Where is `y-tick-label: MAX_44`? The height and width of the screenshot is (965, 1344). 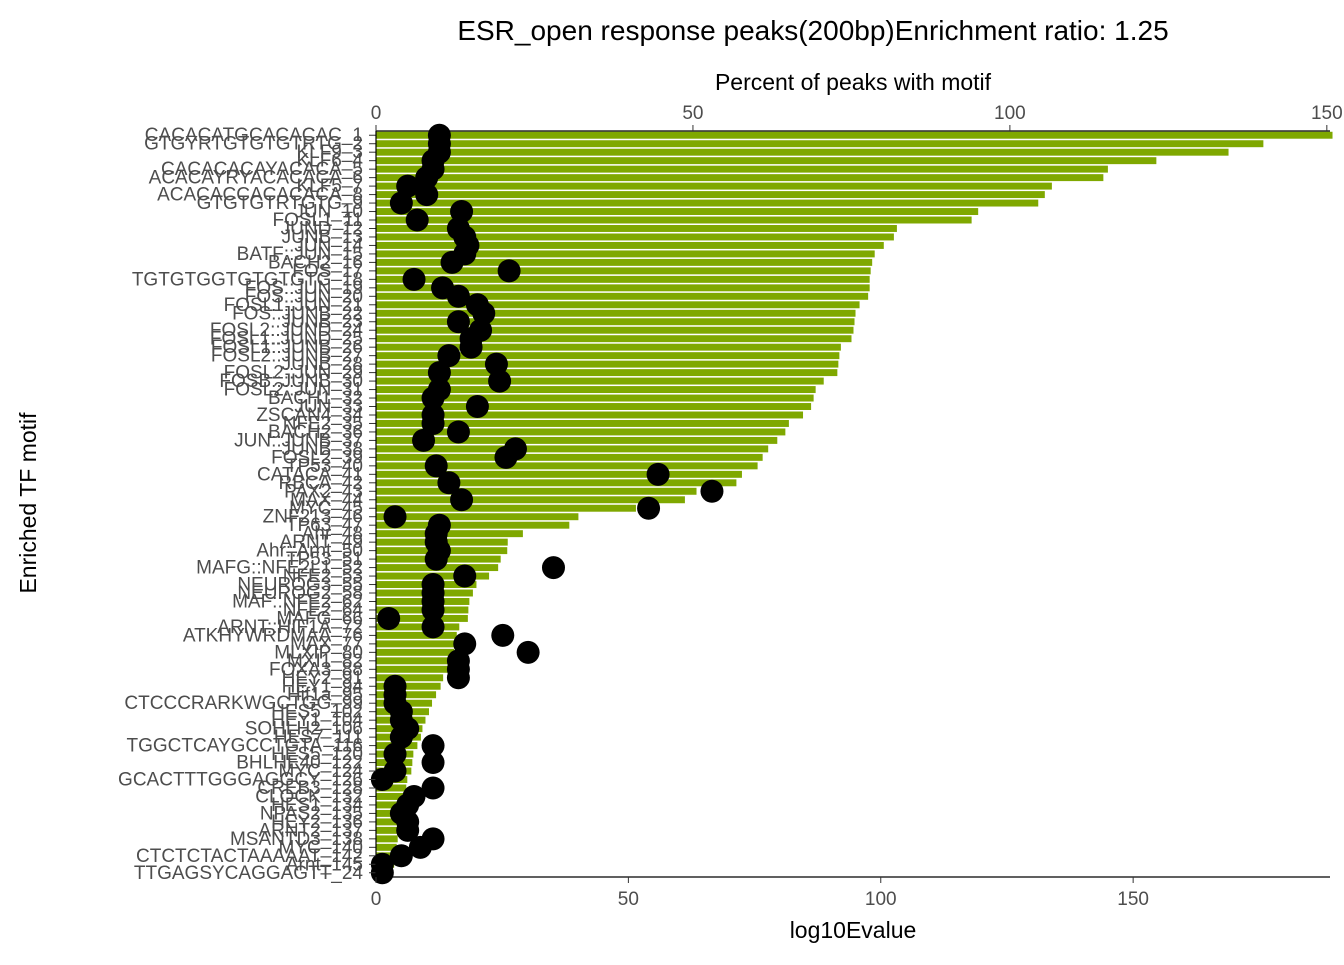 y-tick-label: MAX_44 is located at coordinates (326, 500).